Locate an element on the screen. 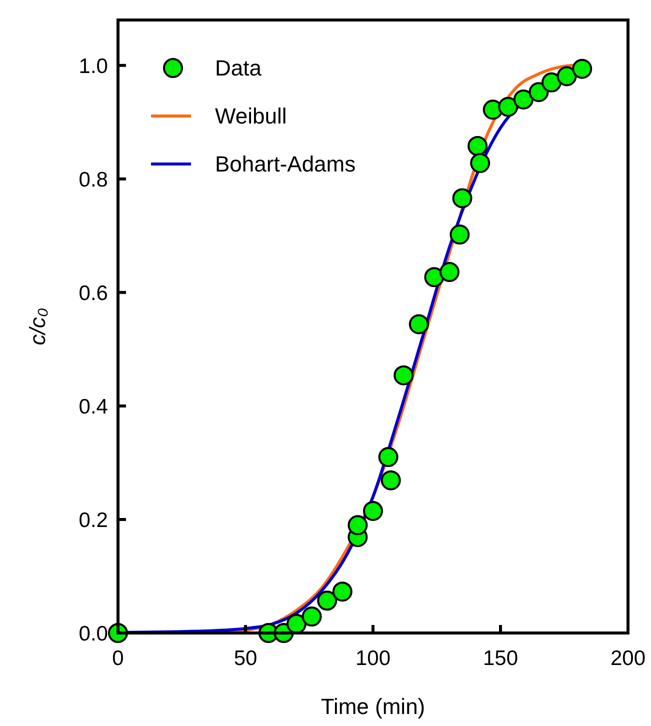 The image size is (651, 726). y-tick-label: 0.0 is located at coordinates (93, 634).